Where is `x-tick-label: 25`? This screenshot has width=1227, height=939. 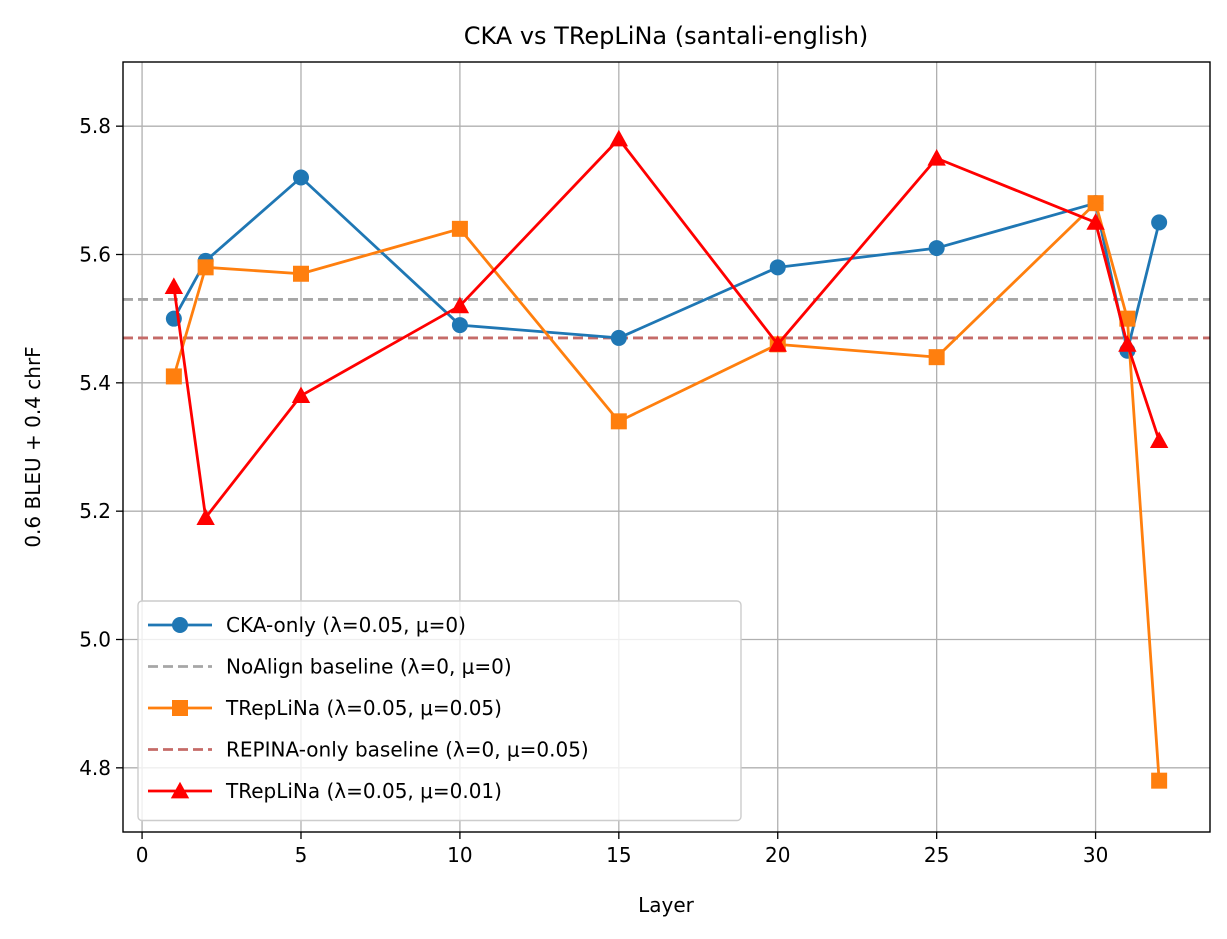 x-tick-label: 25 is located at coordinates (936, 855).